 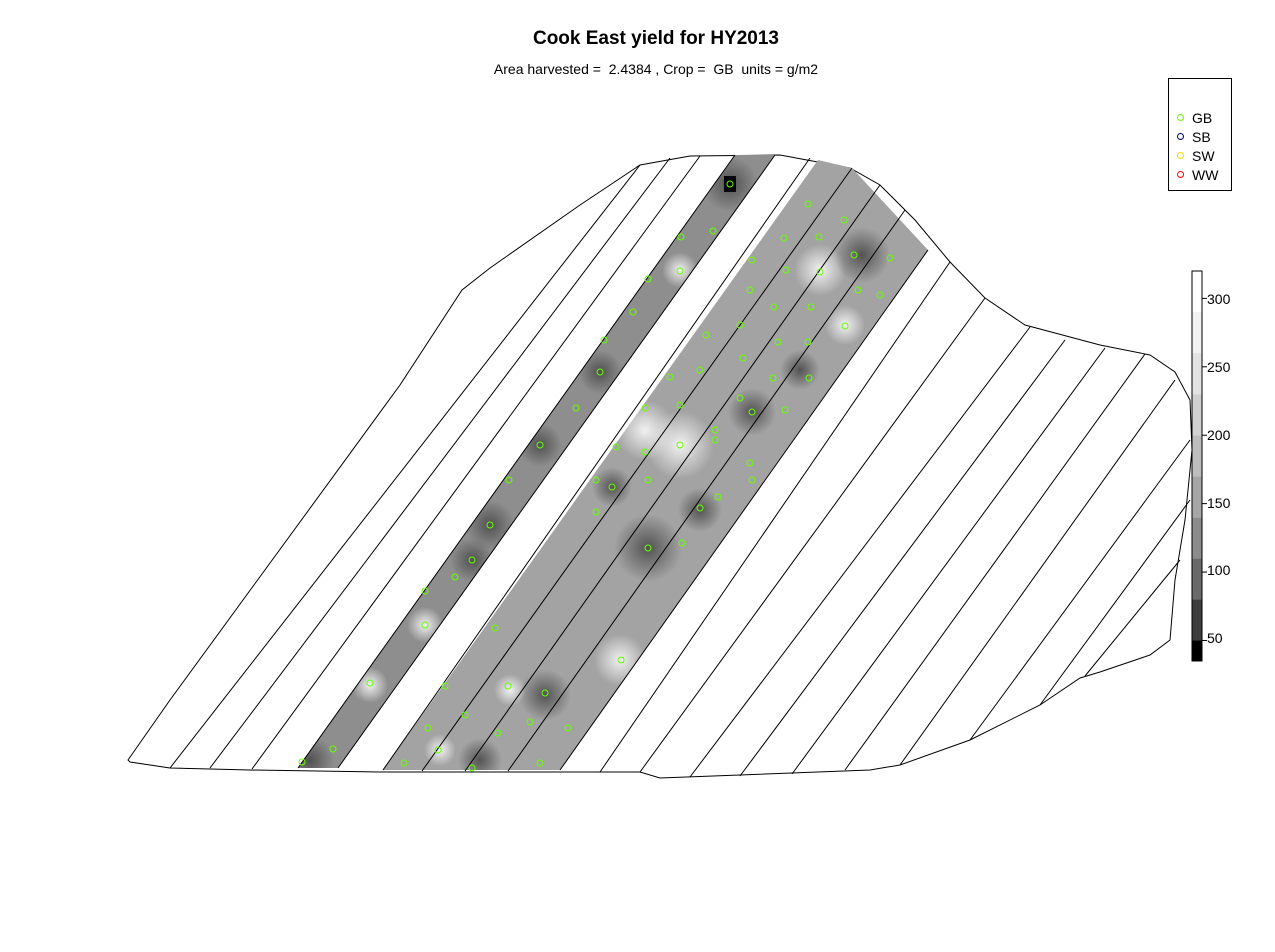 What do you see at coordinates (1203, 155) in the screenshot?
I see `legend-sw-label: SW` at bounding box center [1203, 155].